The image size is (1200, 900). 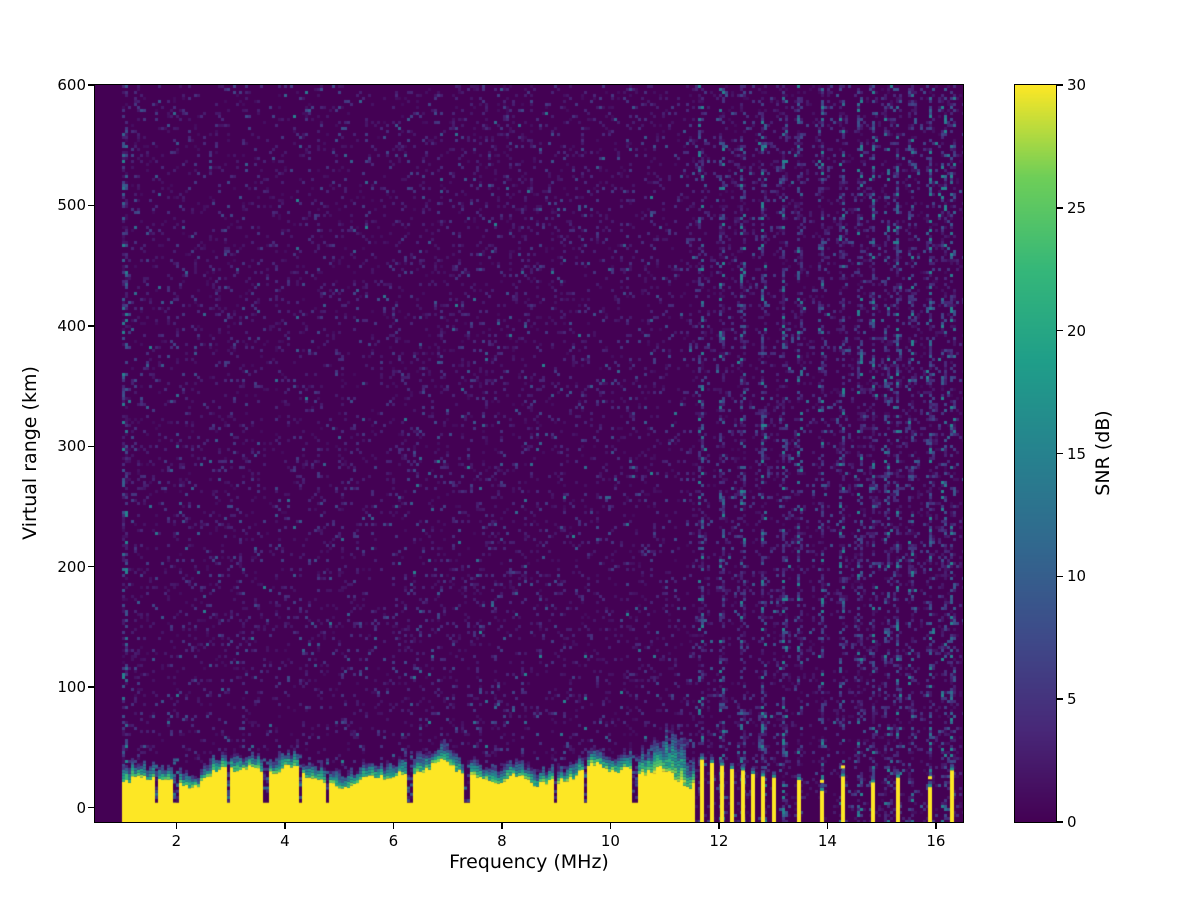 What do you see at coordinates (71, 205) in the screenshot?
I see `y-tick-label: 500` at bounding box center [71, 205].